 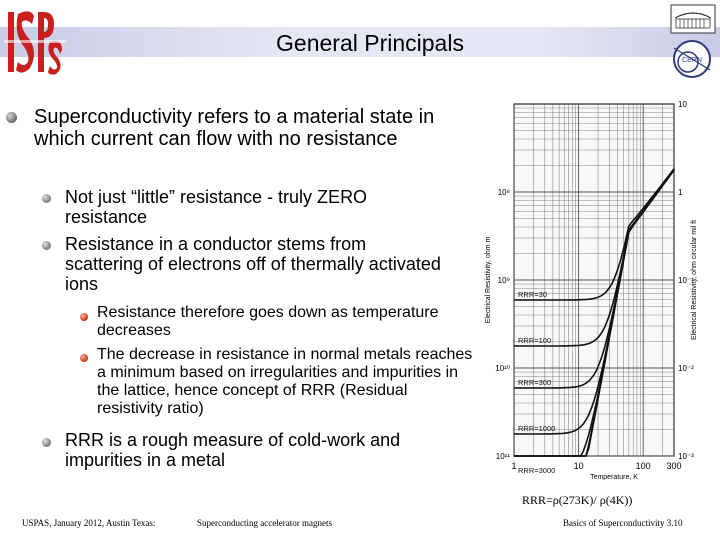 What do you see at coordinates (680, 192) in the screenshot?
I see `y-tick-label-right: 1` at bounding box center [680, 192].